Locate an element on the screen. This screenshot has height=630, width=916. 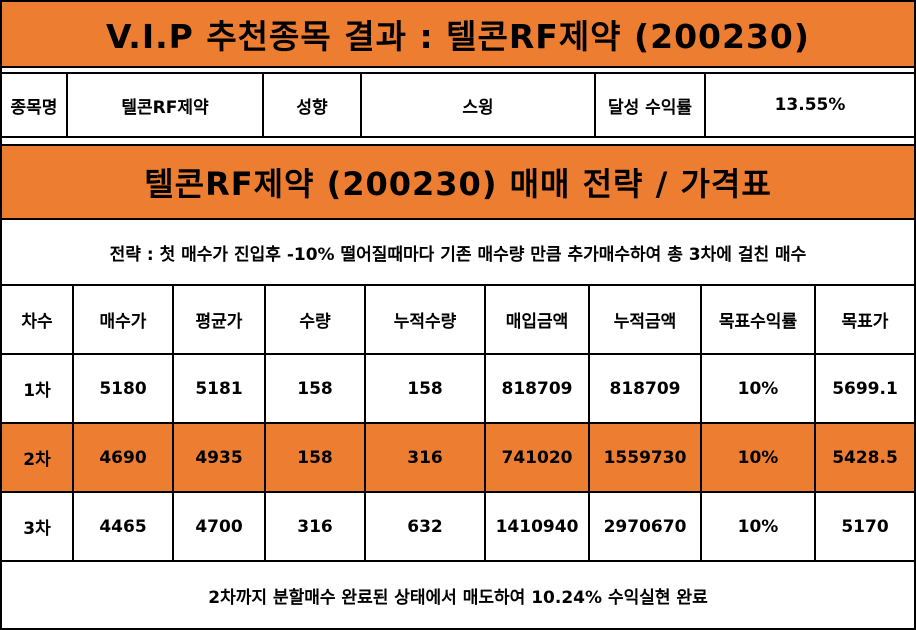
table-header-row: 차수 매수가 평균가 수량 누적수량 매입금액 누적금액 목표수익률 목표가 is located at coordinates (458, 320).